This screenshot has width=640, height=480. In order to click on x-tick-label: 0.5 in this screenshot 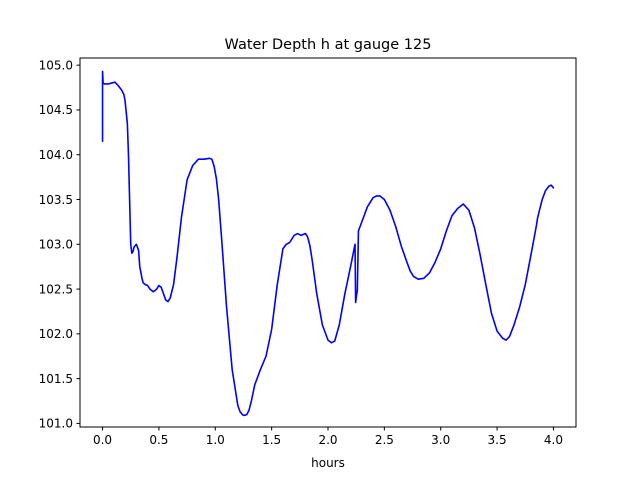, I will do `click(158, 440)`.